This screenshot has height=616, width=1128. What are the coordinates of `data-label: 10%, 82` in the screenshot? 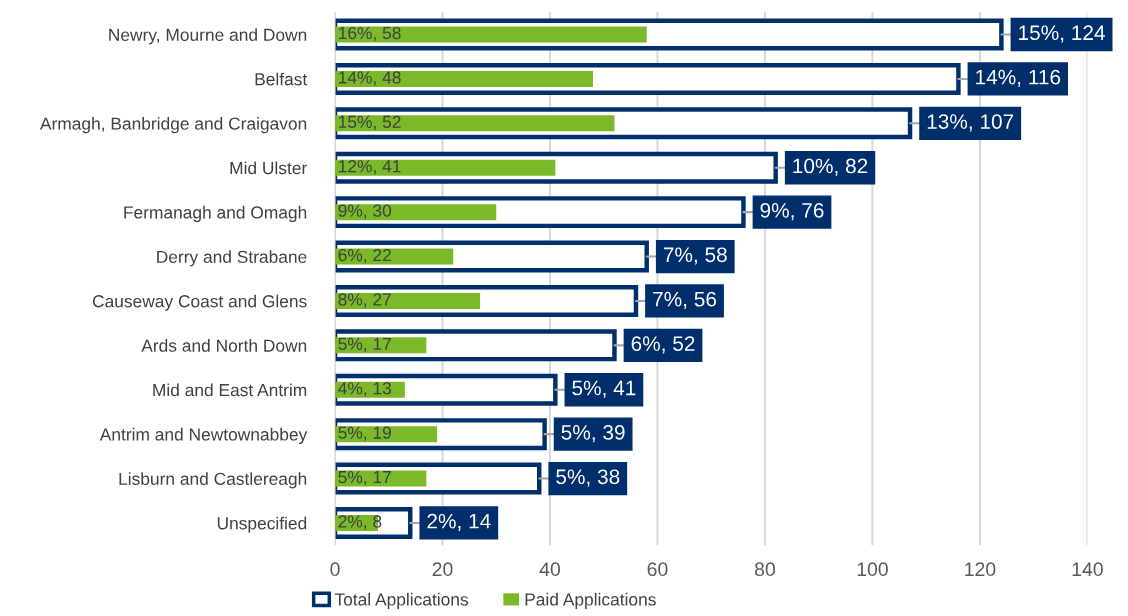 It's located at (830, 167).